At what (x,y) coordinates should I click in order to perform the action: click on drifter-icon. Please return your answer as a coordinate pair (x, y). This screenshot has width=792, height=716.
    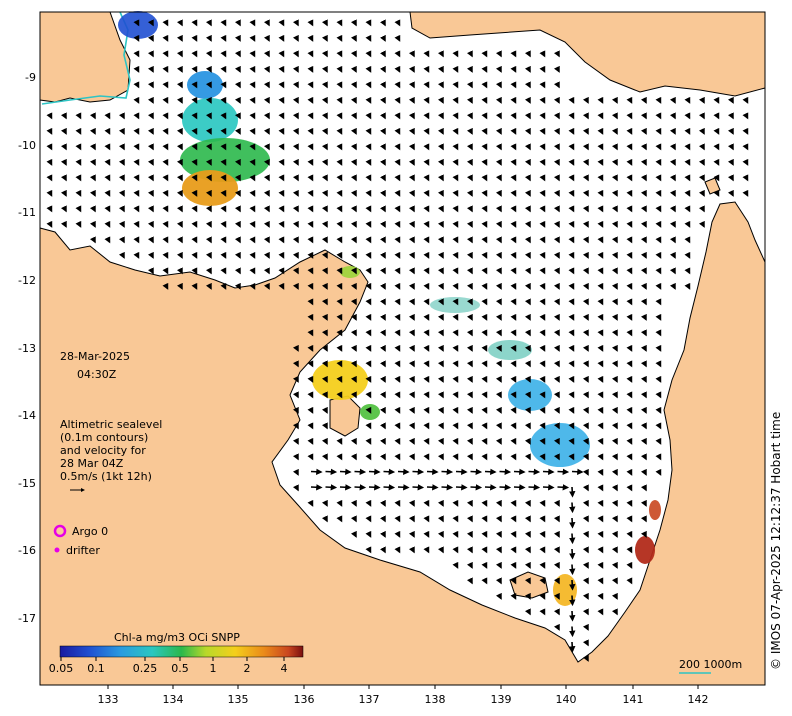
    Looking at the image, I should click on (57, 550).